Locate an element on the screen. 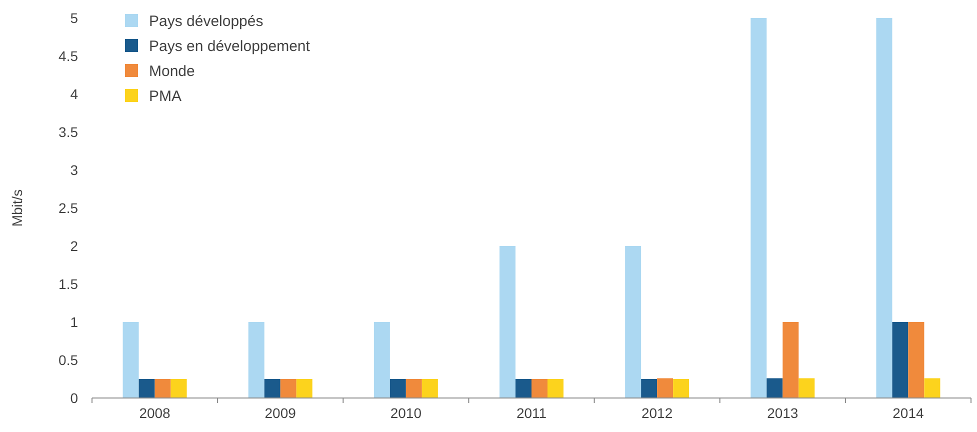 This screenshot has height=432, width=977. legend-label: Pays développés is located at coordinates (206, 21).